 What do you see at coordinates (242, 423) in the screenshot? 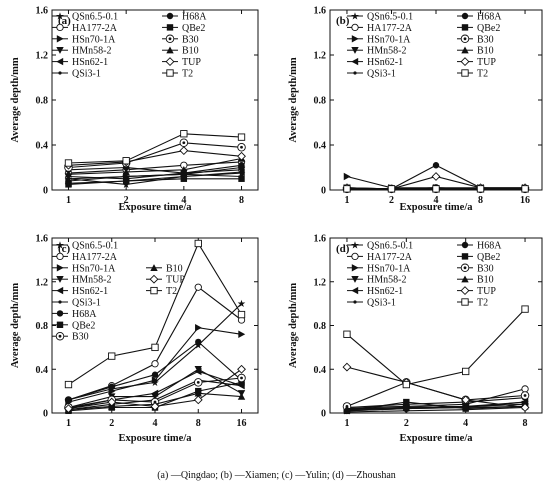
I see `x-tick-label: 16` at bounding box center [242, 423].